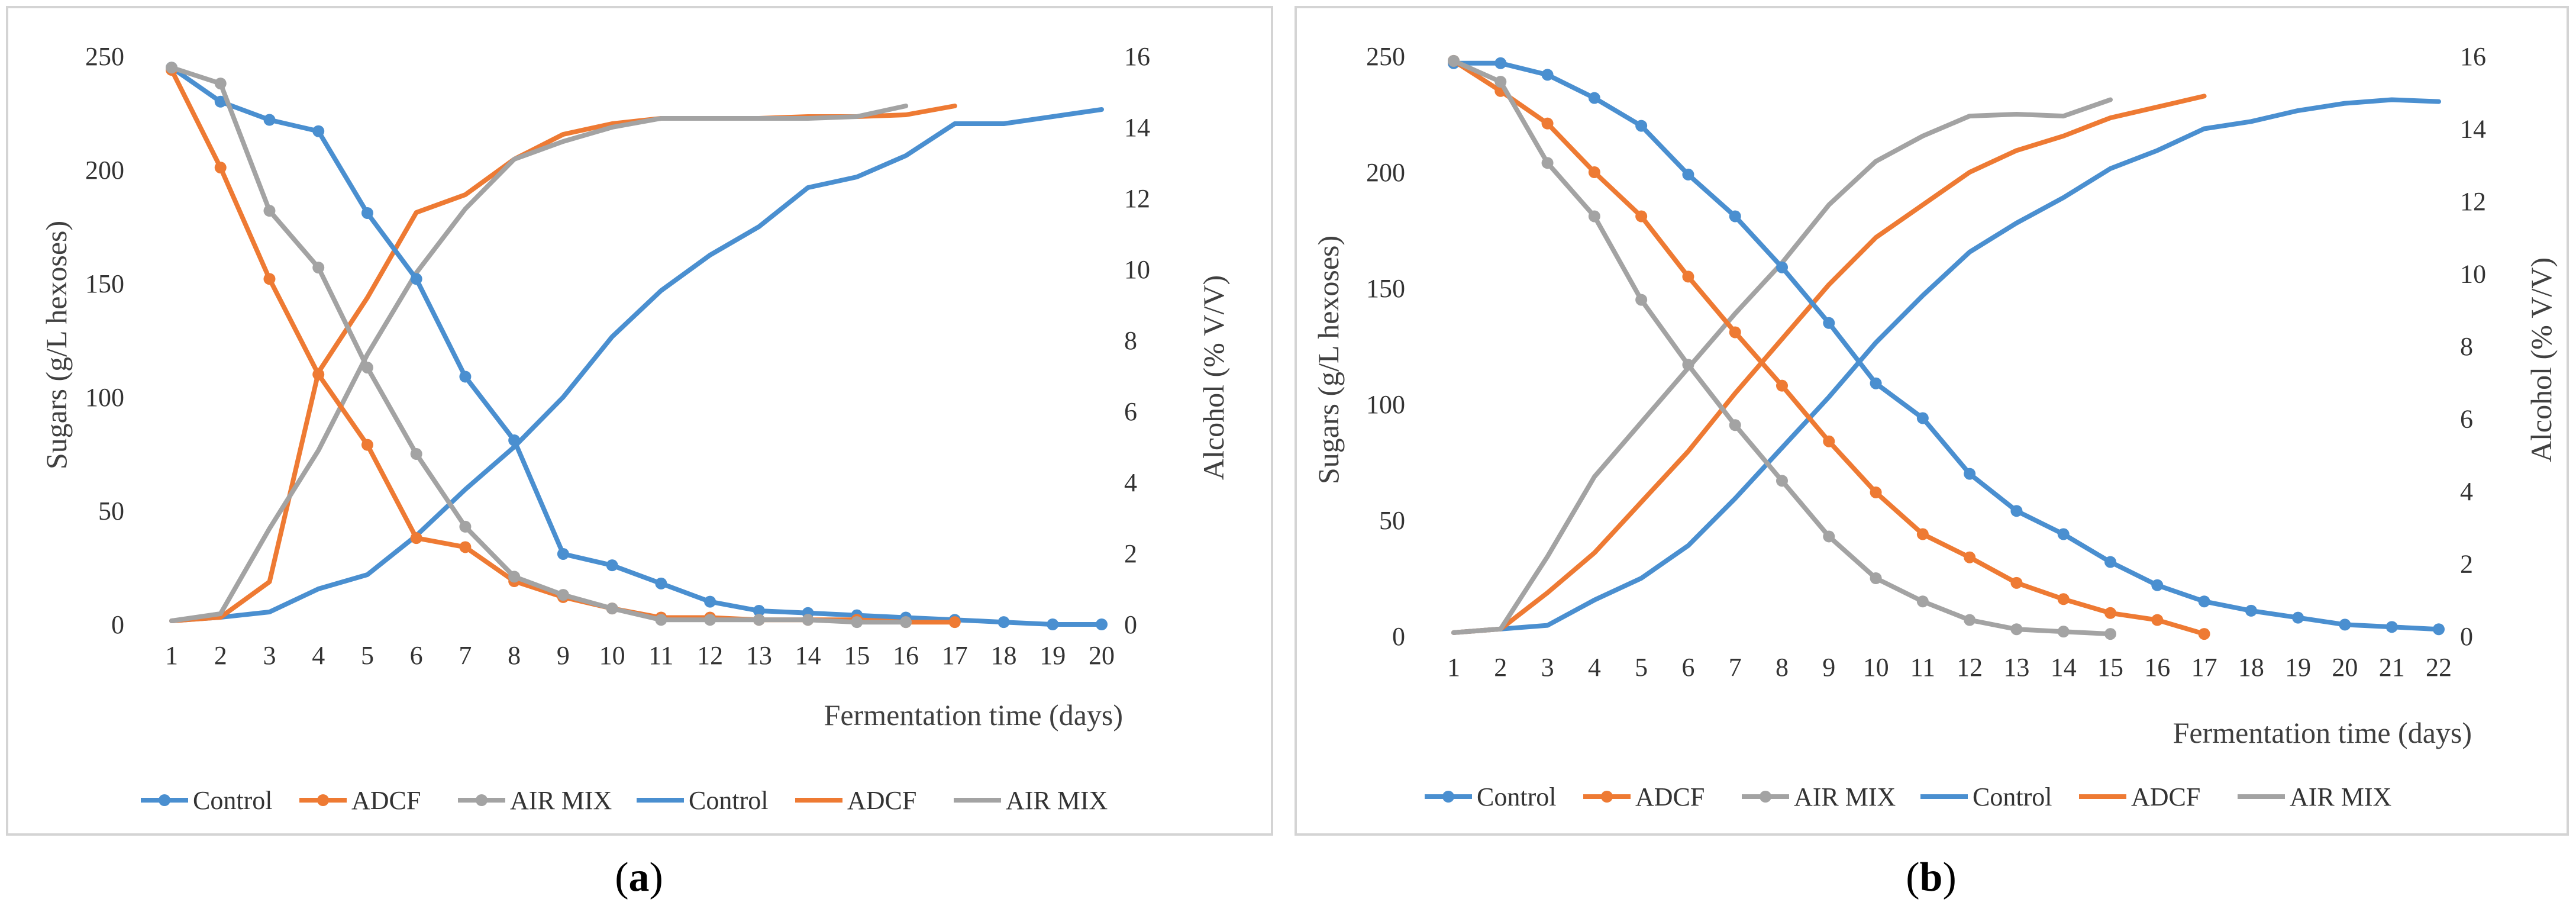 This screenshot has height=915, width=2576. Describe the element at coordinates (906, 655) in the screenshot. I see `x-tick-label: 16` at that location.